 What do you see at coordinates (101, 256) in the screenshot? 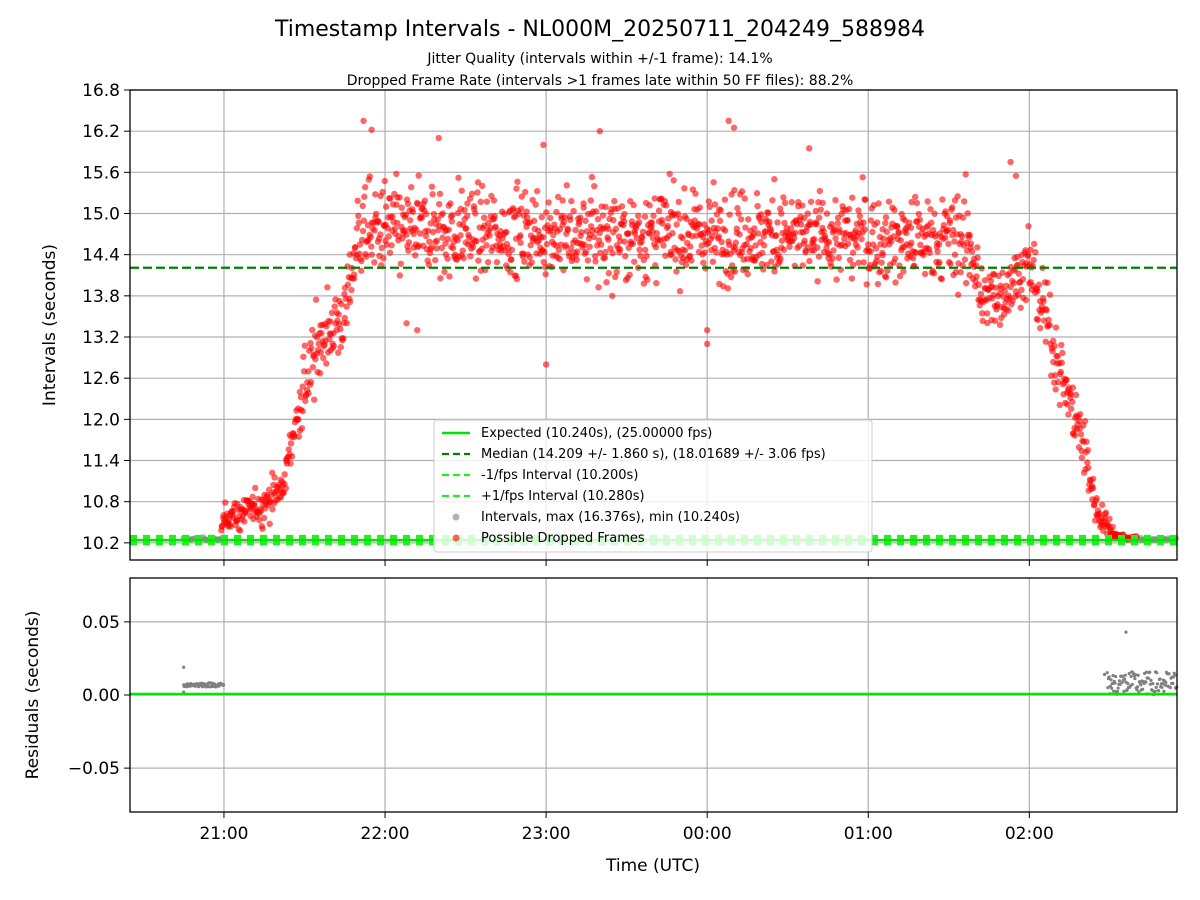
I see `intervals-y-tick-label: 14.4` at bounding box center [101, 256].